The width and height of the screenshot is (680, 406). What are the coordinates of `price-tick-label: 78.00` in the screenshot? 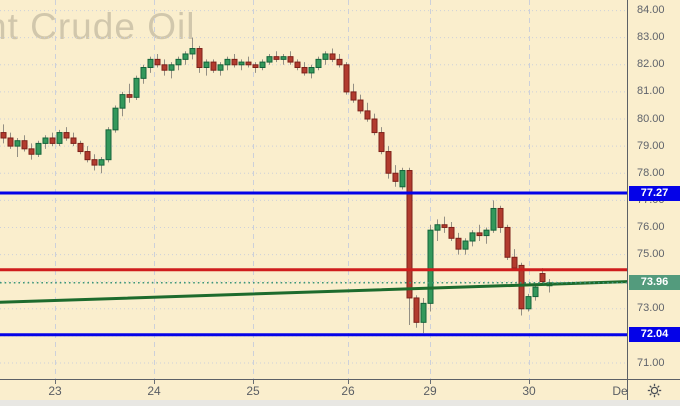 It's located at (651, 172).